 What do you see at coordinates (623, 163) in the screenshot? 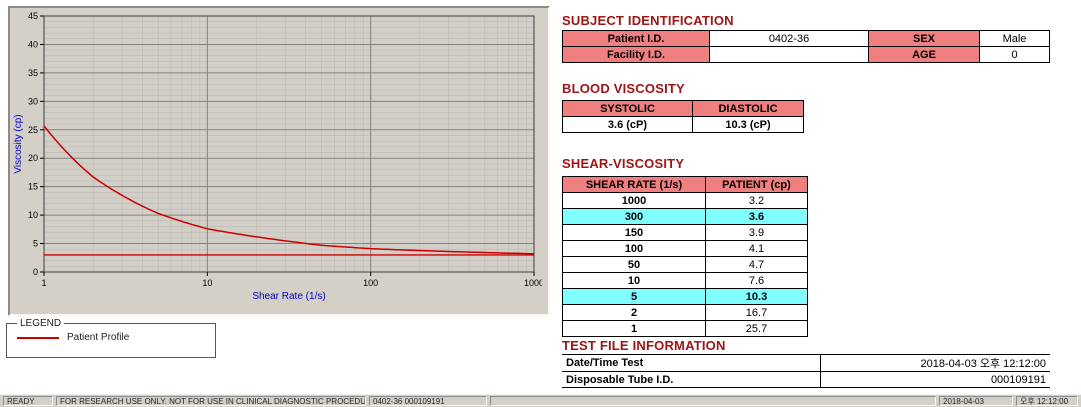
I see `shear-viscosity-heading: SHEAR-VISCOSITY` at bounding box center [623, 163].